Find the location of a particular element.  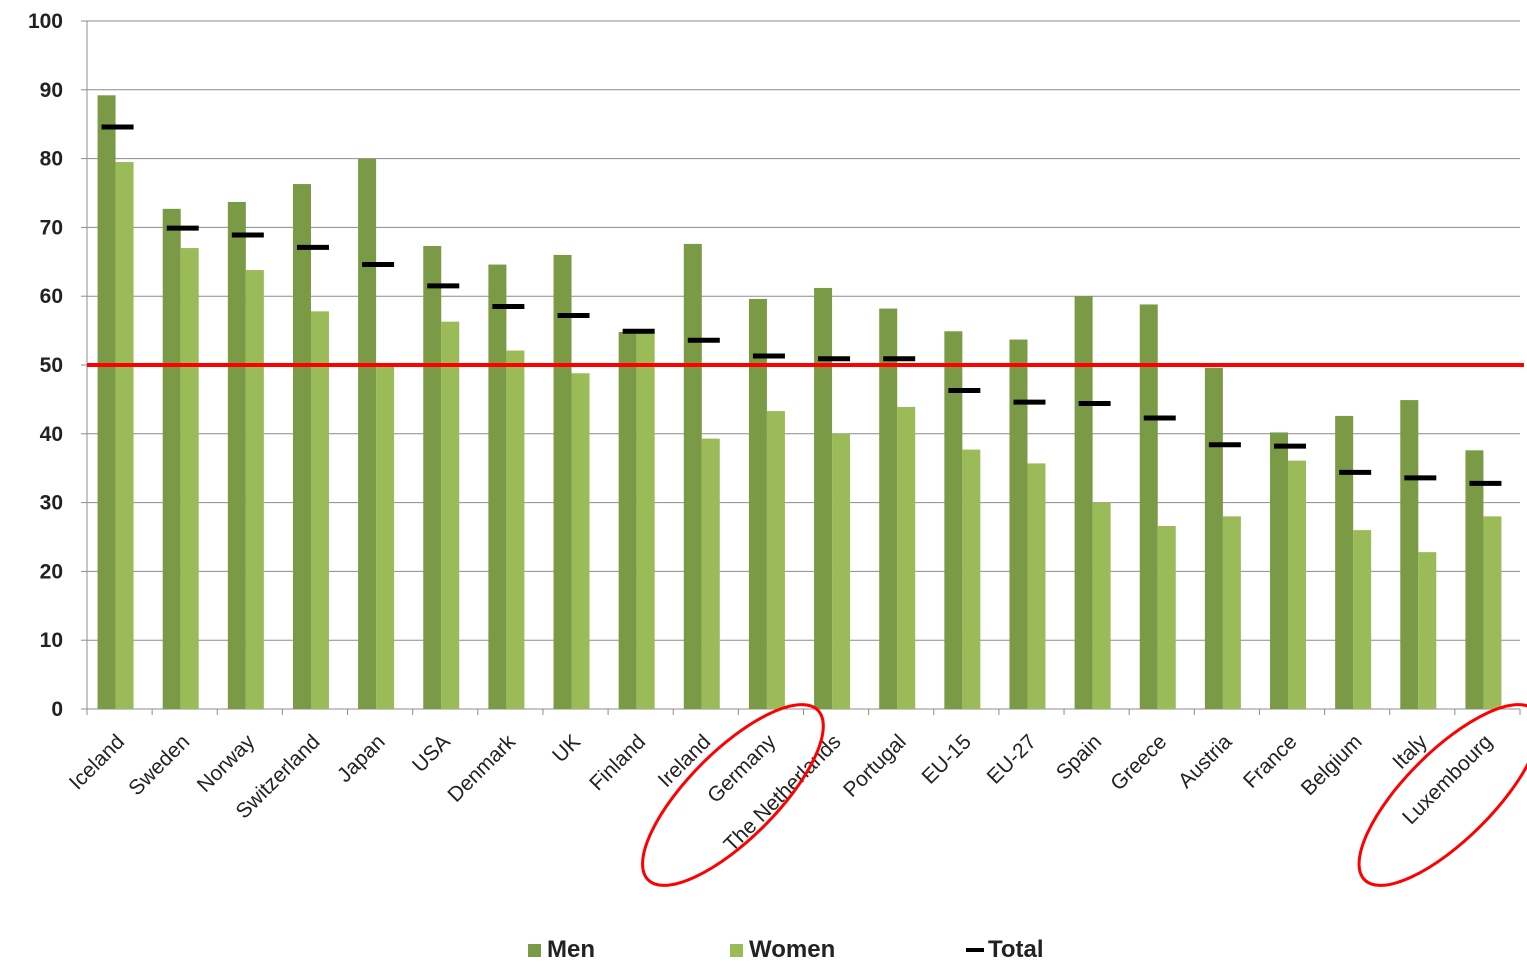

x-tick-label: UK is located at coordinates (566, 748).